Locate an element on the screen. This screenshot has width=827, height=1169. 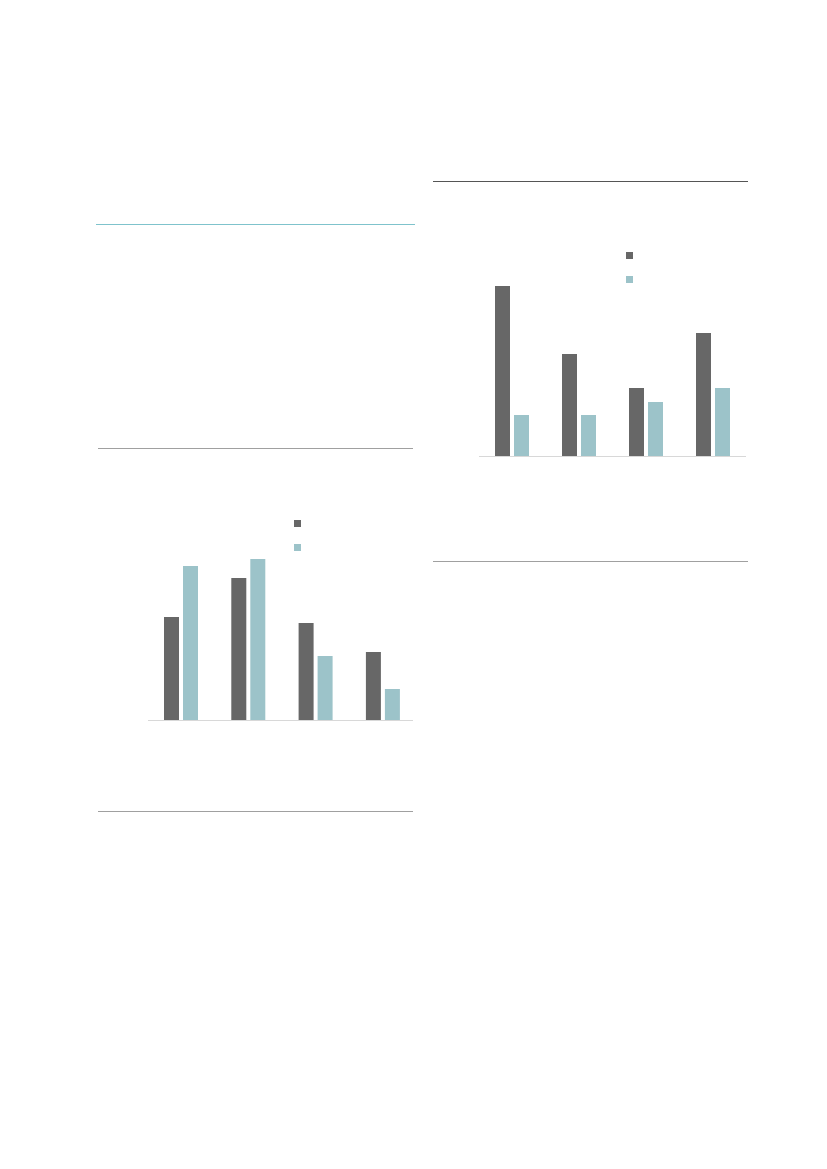
chart-2-top-rule is located at coordinates (590, 181).